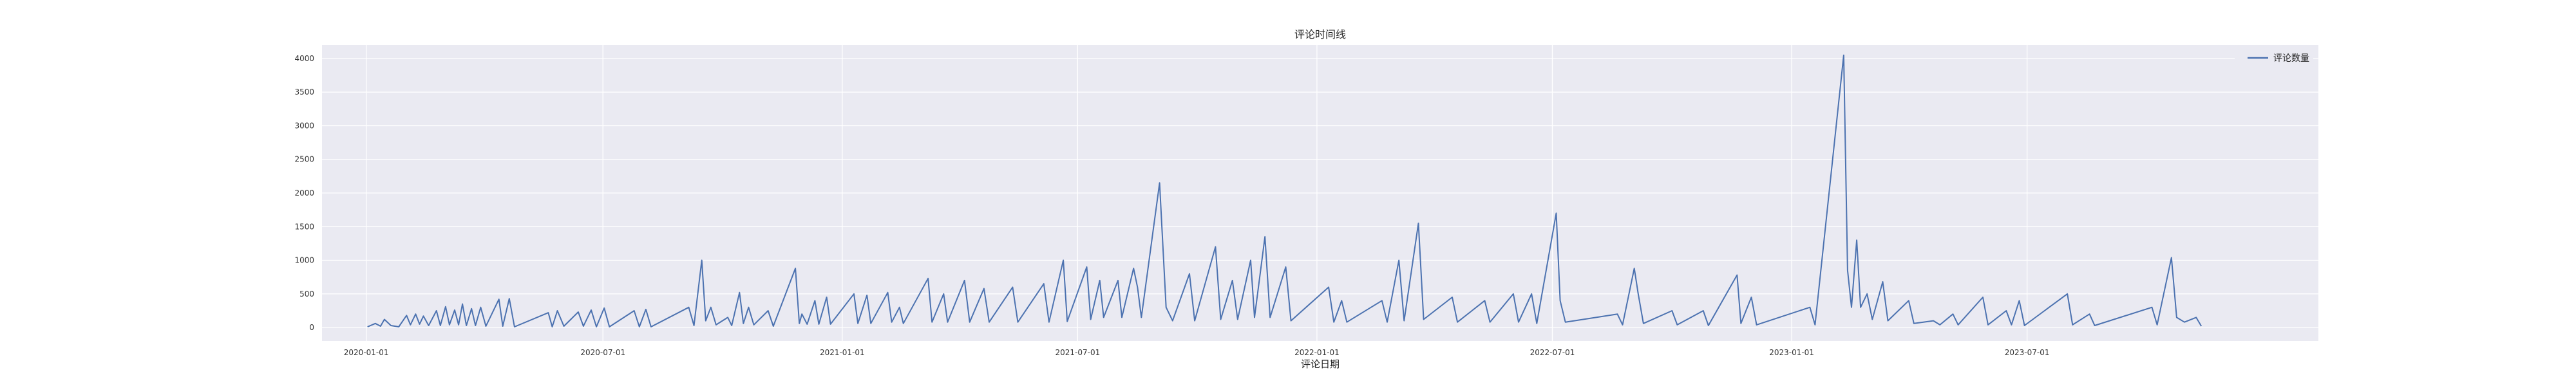  Describe the element at coordinates (304, 58) in the screenshot. I see `y-tick-label: 4000` at that location.